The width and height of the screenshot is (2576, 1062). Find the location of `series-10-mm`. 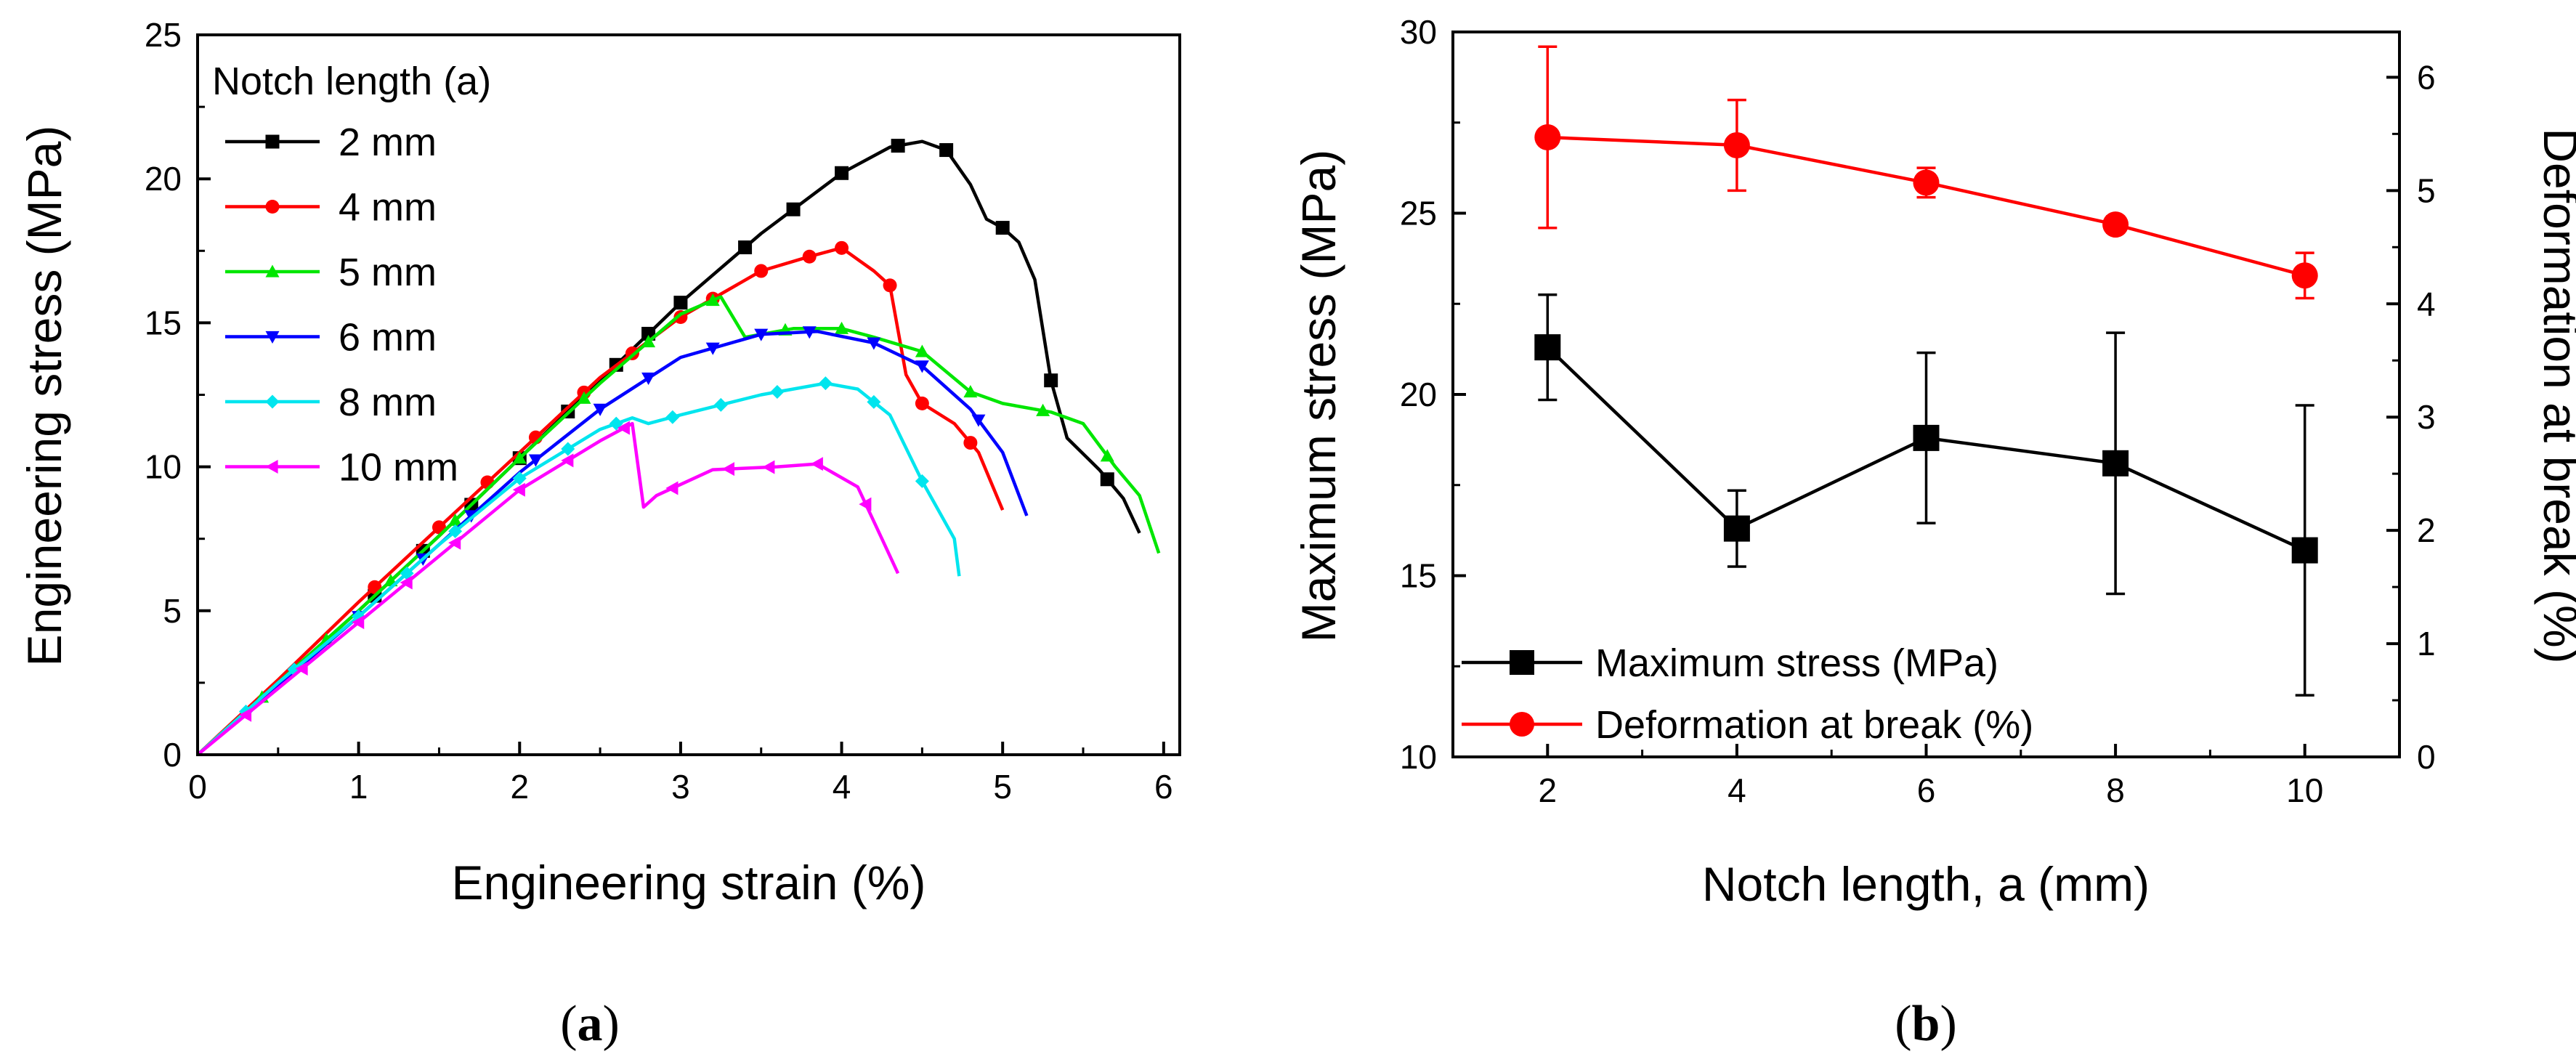

series-10-mm is located at coordinates (548, 588).